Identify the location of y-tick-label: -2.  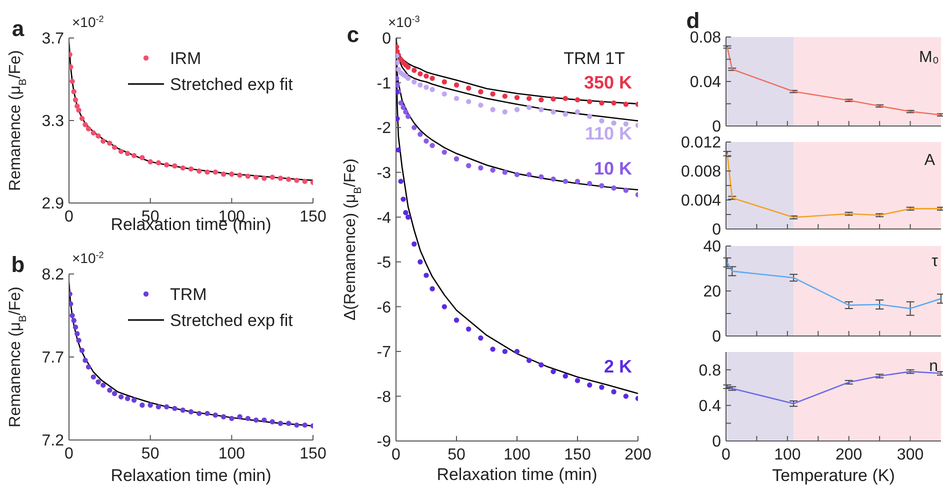
(384, 129).